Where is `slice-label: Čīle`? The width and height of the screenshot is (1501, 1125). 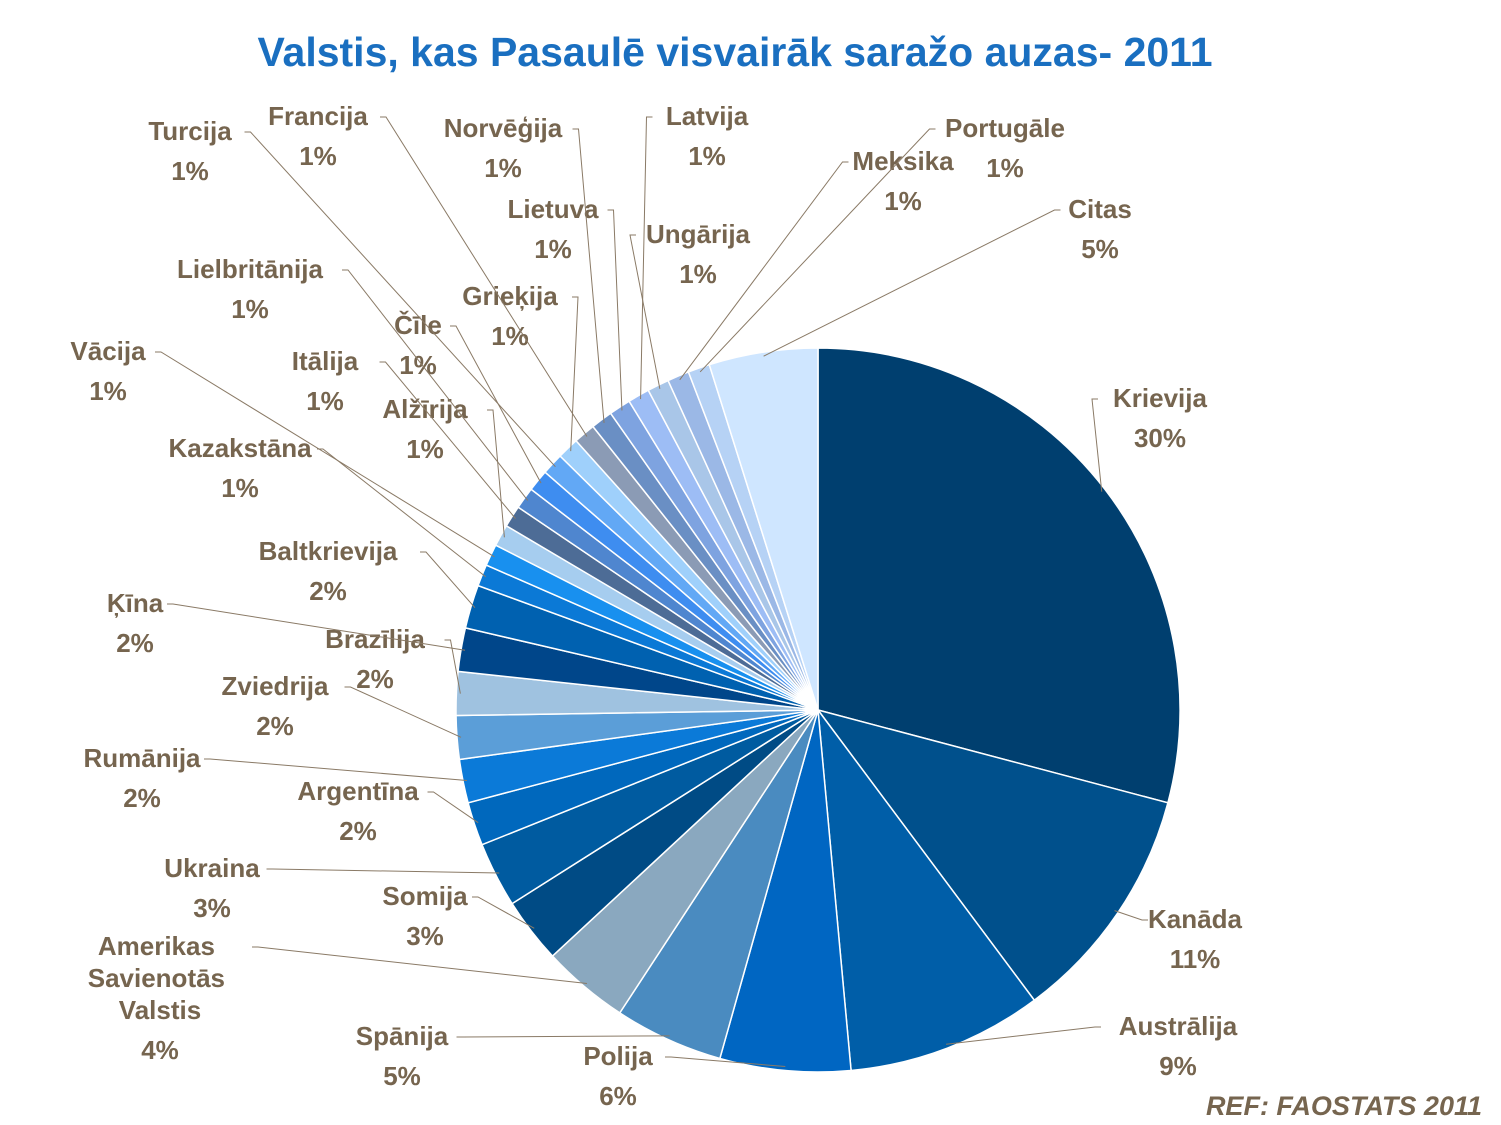
slice-label: Čīle is located at coordinates (418, 325).